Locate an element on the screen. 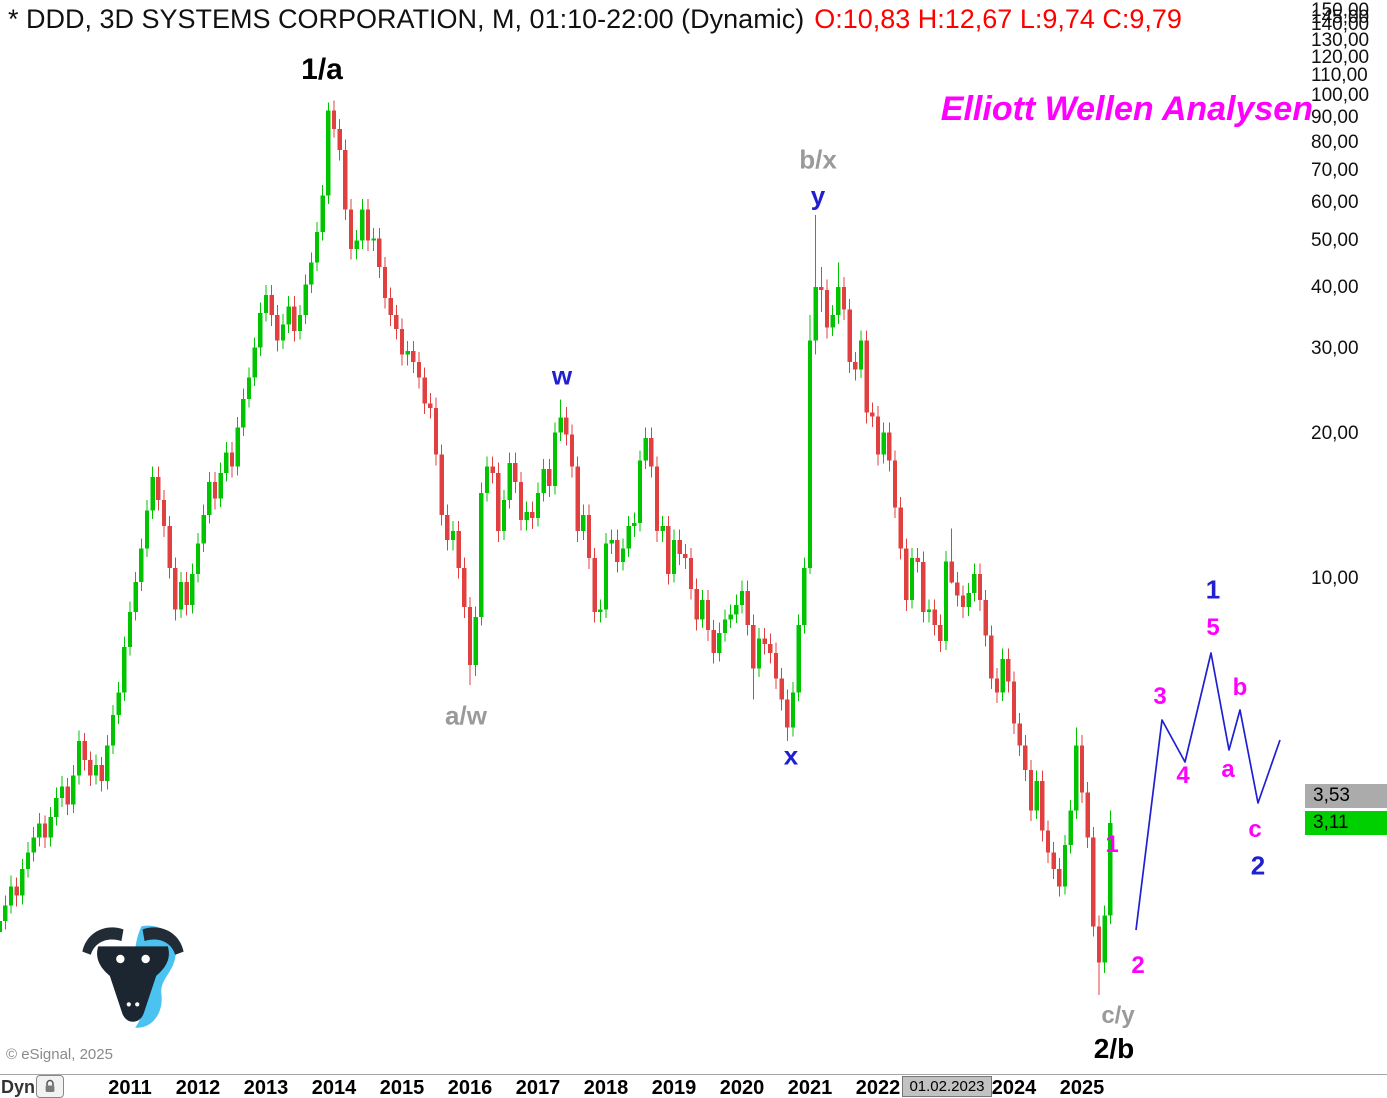 This screenshot has width=1387, height=1098. lock-icon is located at coordinates (50, 1086).